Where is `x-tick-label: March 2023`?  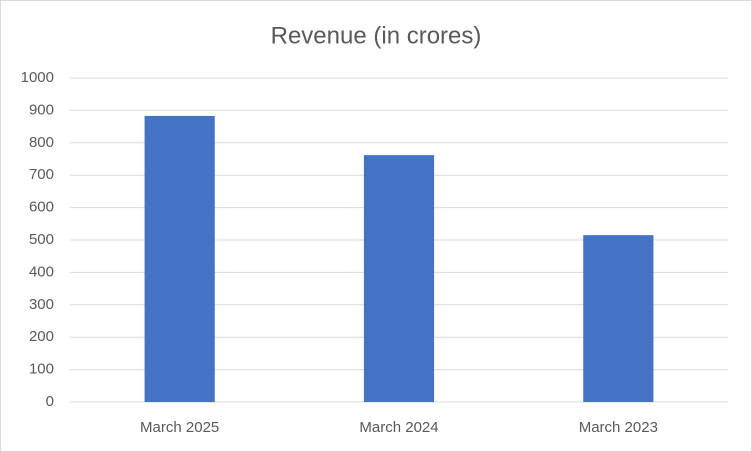 x-tick-label: March 2023 is located at coordinates (618, 427).